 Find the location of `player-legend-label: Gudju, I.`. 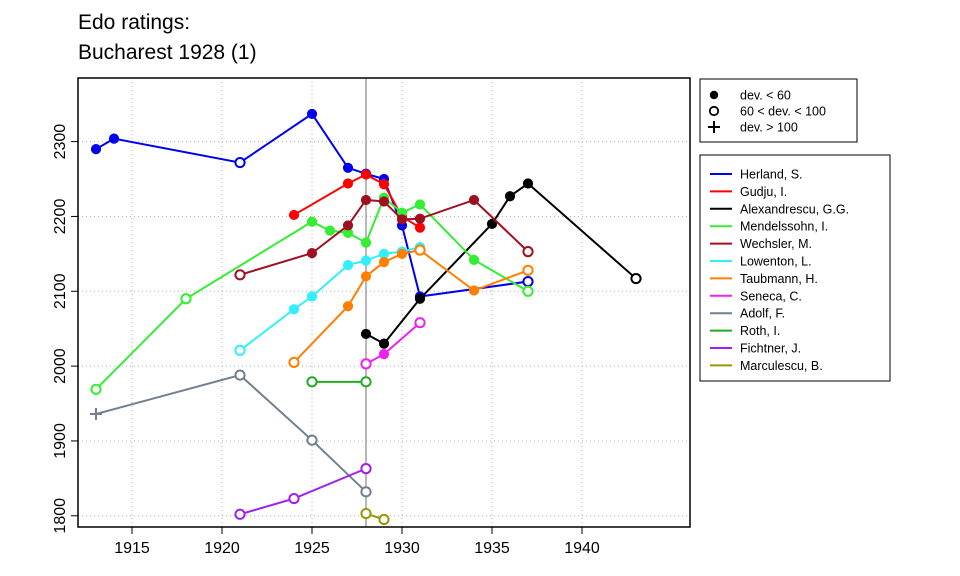

player-legend-label: Gudju, I. is located at coordinates (763, 192).